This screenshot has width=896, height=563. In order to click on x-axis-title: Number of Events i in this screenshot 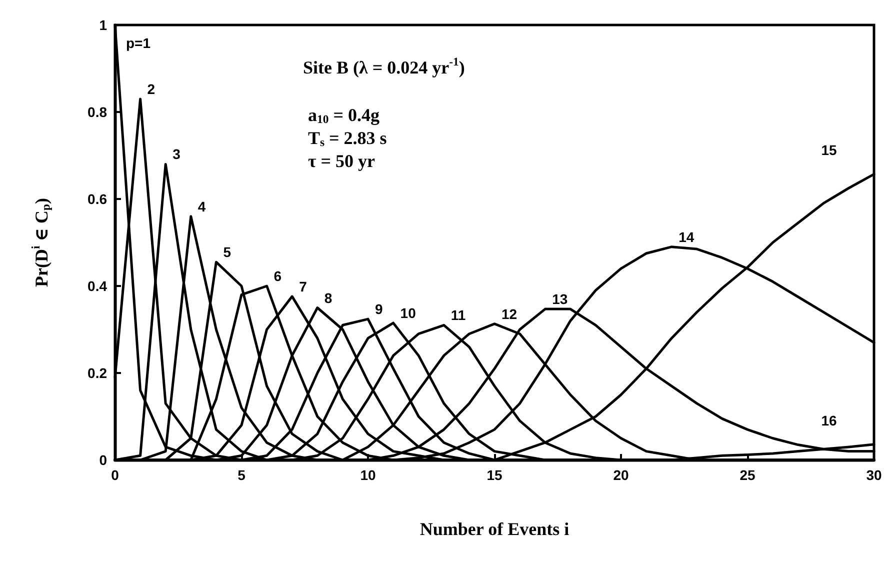, I will do `click(495, 529)`.